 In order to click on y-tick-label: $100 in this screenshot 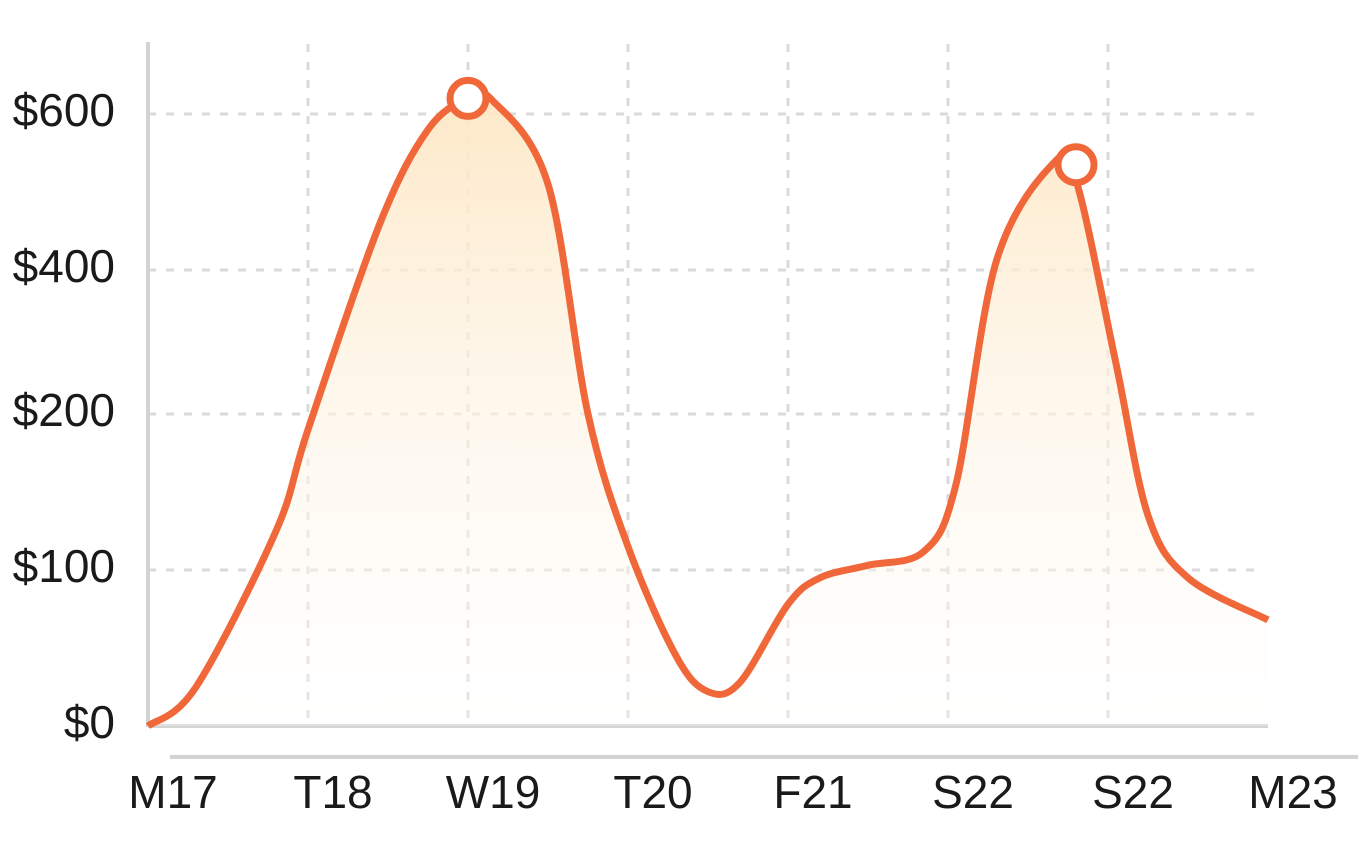, I will do `click(64, 566)`.